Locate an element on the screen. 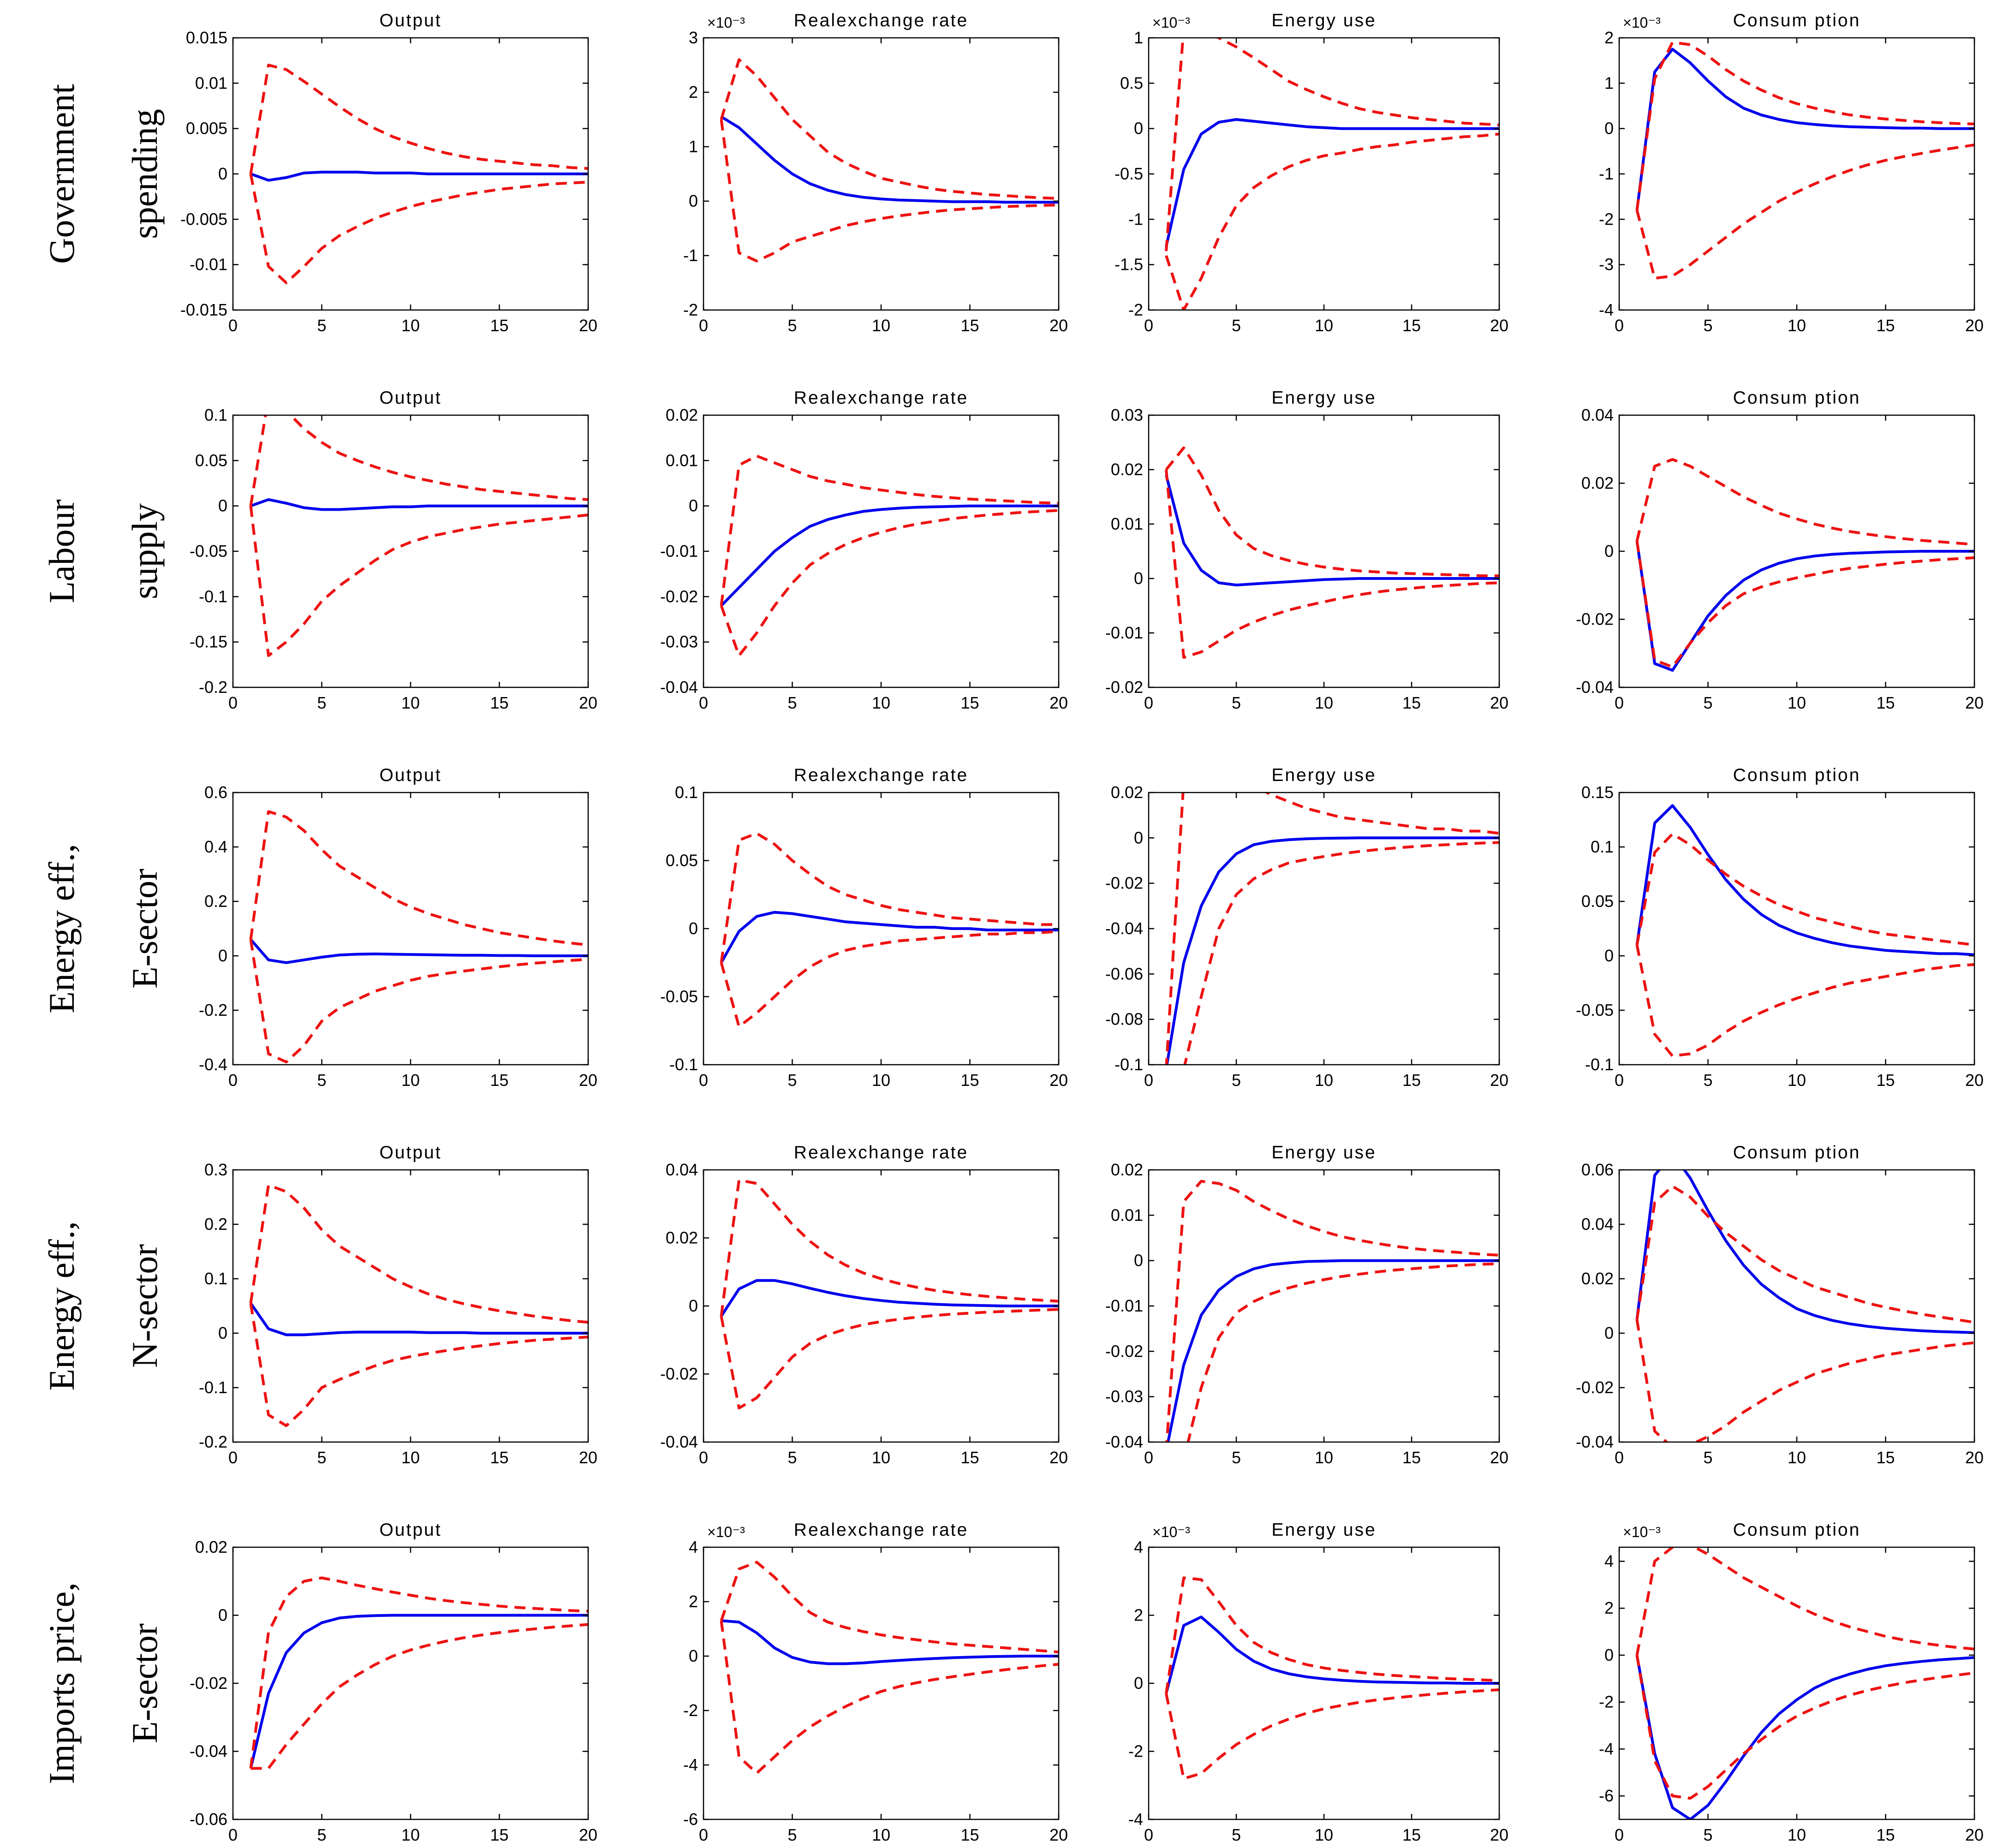 The width and height of the screenshot is (1991, 1848). subplot: Consum ption 0 5 10 15 20 -0.04 -0.02 0 0.02 0.04 is located at coordinates (1780, 550).